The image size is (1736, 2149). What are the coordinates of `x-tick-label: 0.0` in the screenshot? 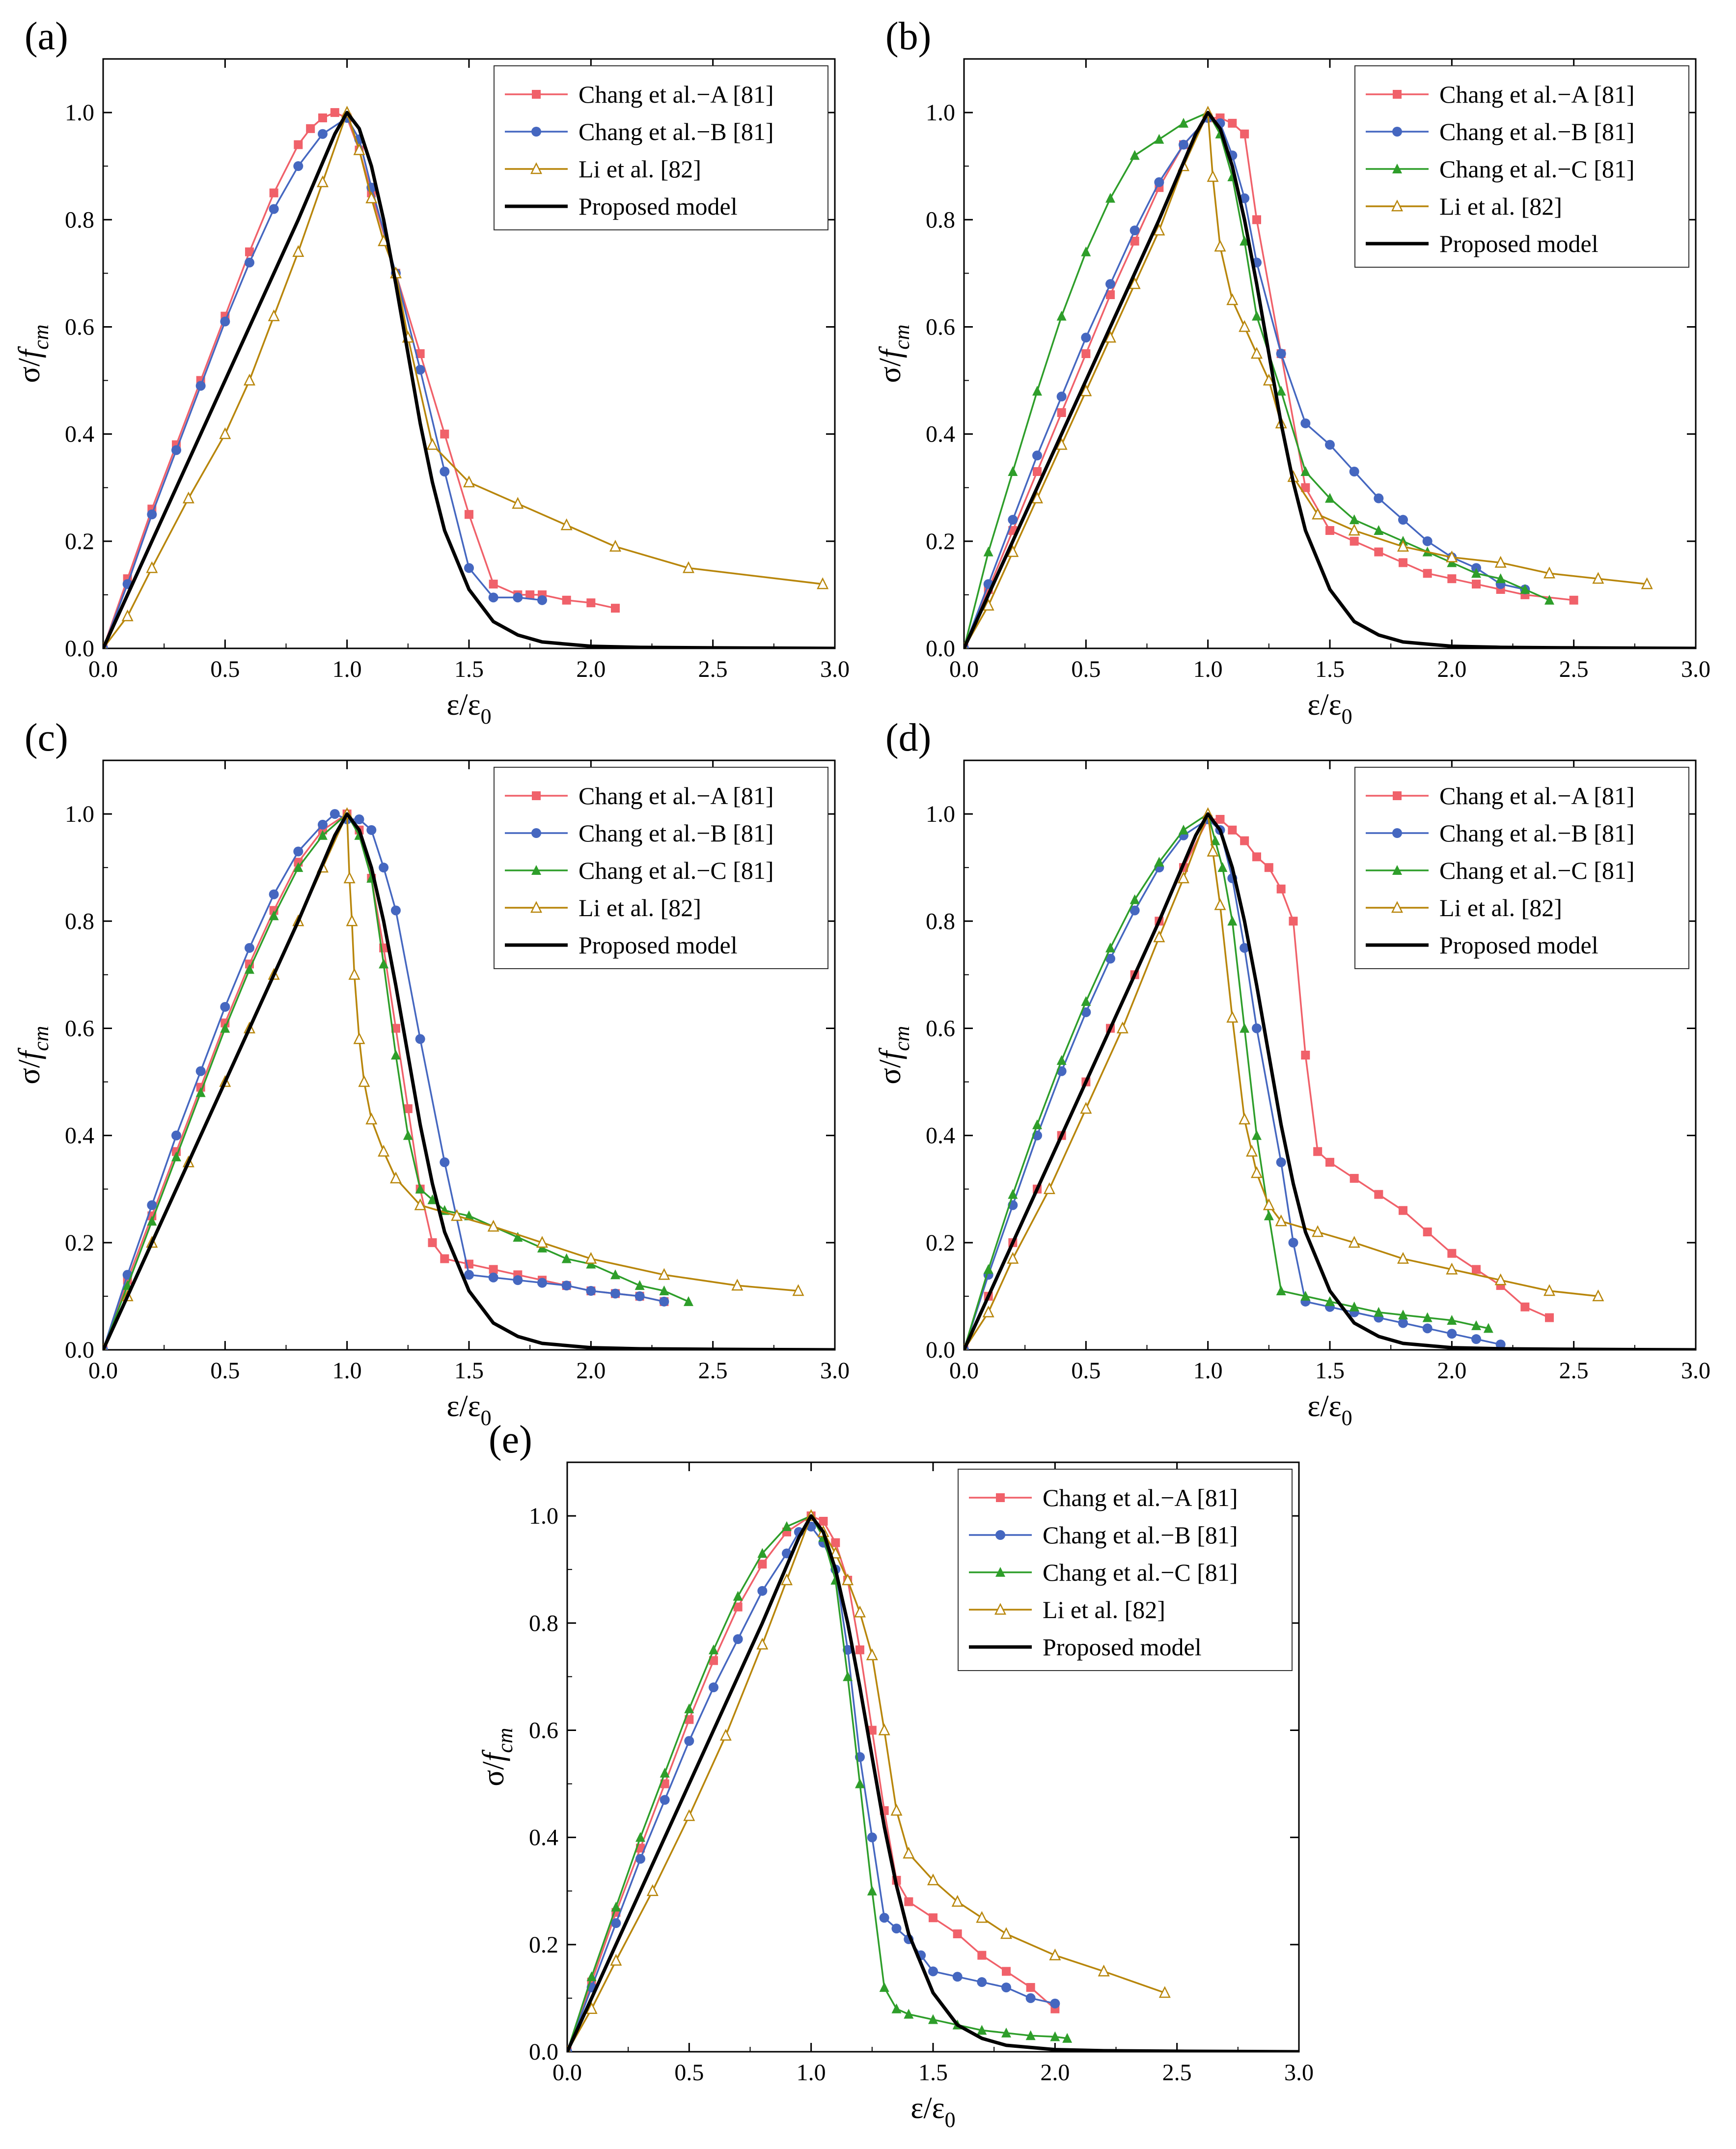 It's located at (567, 2073).